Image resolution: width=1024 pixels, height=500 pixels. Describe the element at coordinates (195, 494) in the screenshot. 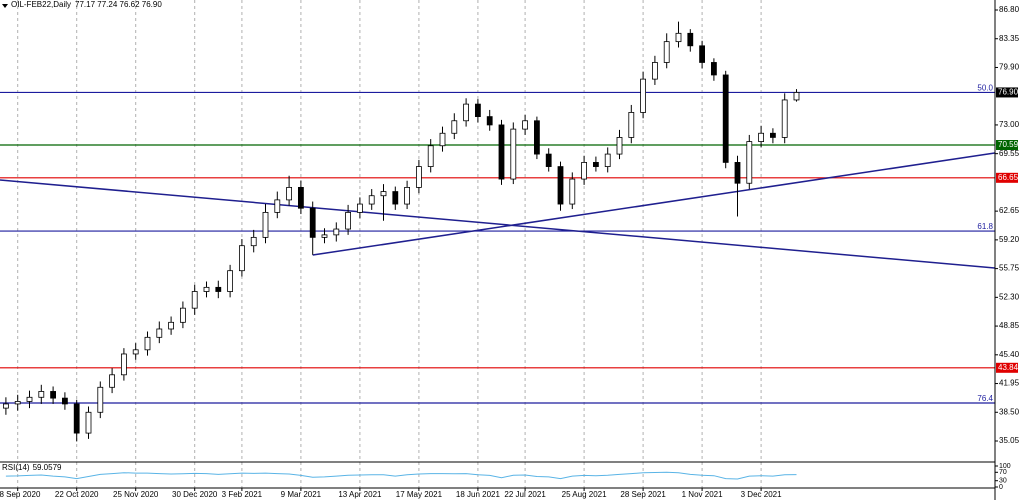

I see `x-tick-label: 30 Dec 2020` at that location.